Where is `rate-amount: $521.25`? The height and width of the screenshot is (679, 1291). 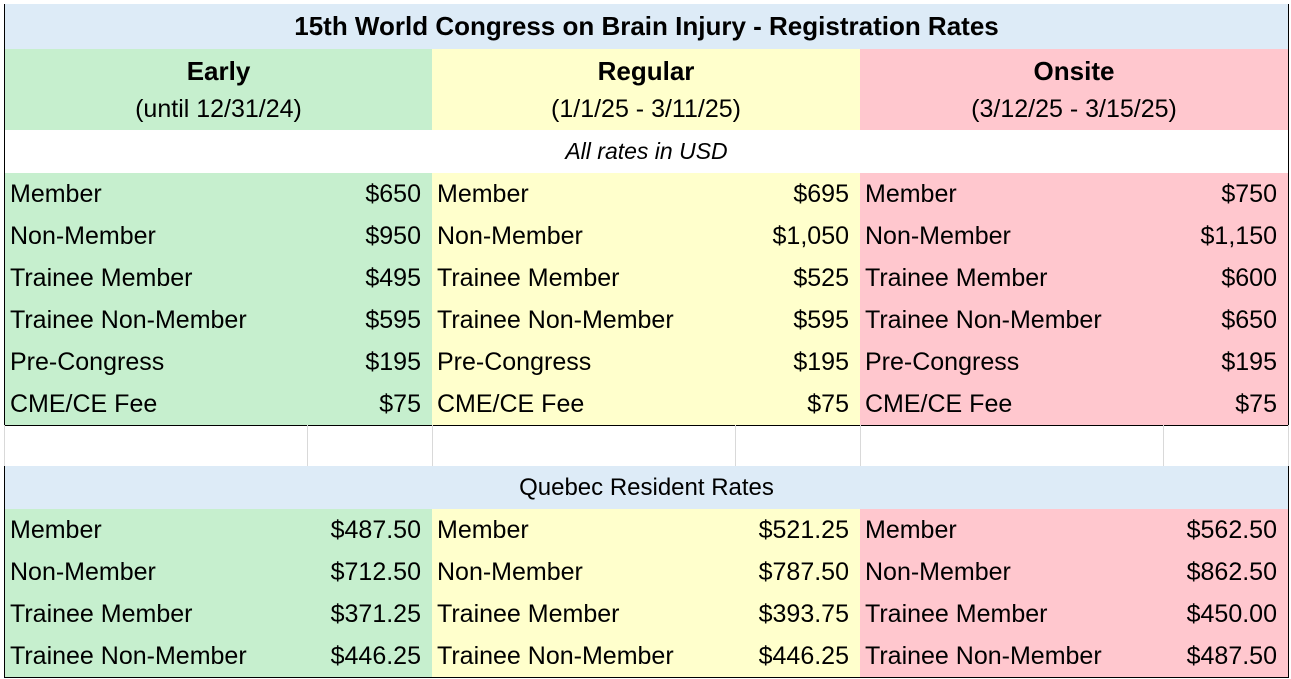
rate-amount: $521.25 is located at coordinates (798, 530).